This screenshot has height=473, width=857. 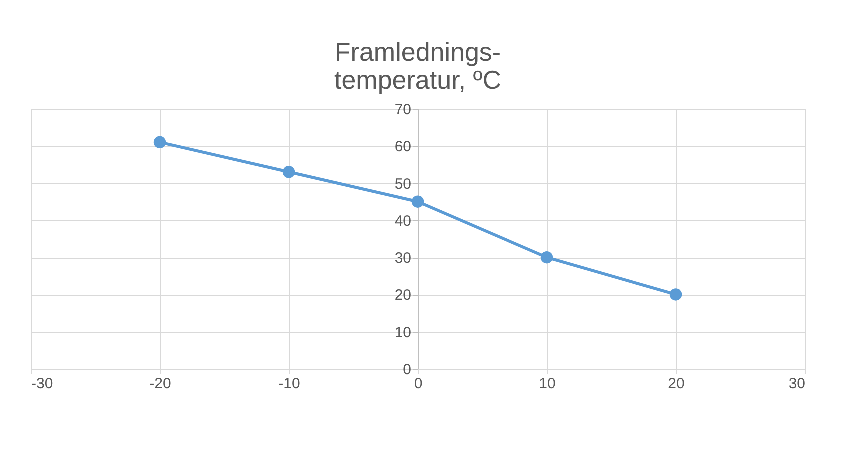 I want to click on x-tick-label: 0, so click(x=418, y=384).